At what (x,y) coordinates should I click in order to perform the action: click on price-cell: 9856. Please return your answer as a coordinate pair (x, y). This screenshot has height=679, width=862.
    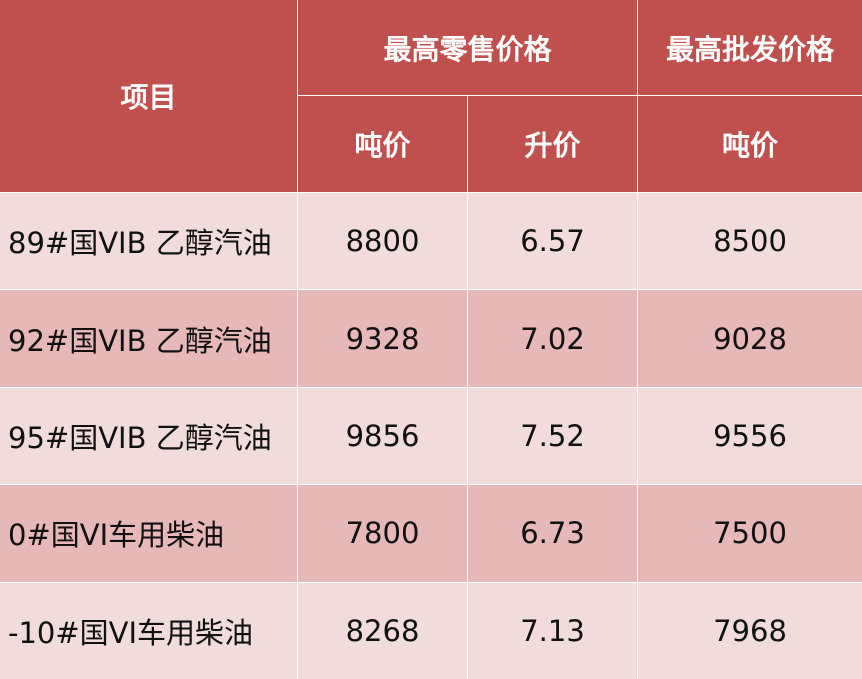
    Looking at the image, I should click on (382, 436).